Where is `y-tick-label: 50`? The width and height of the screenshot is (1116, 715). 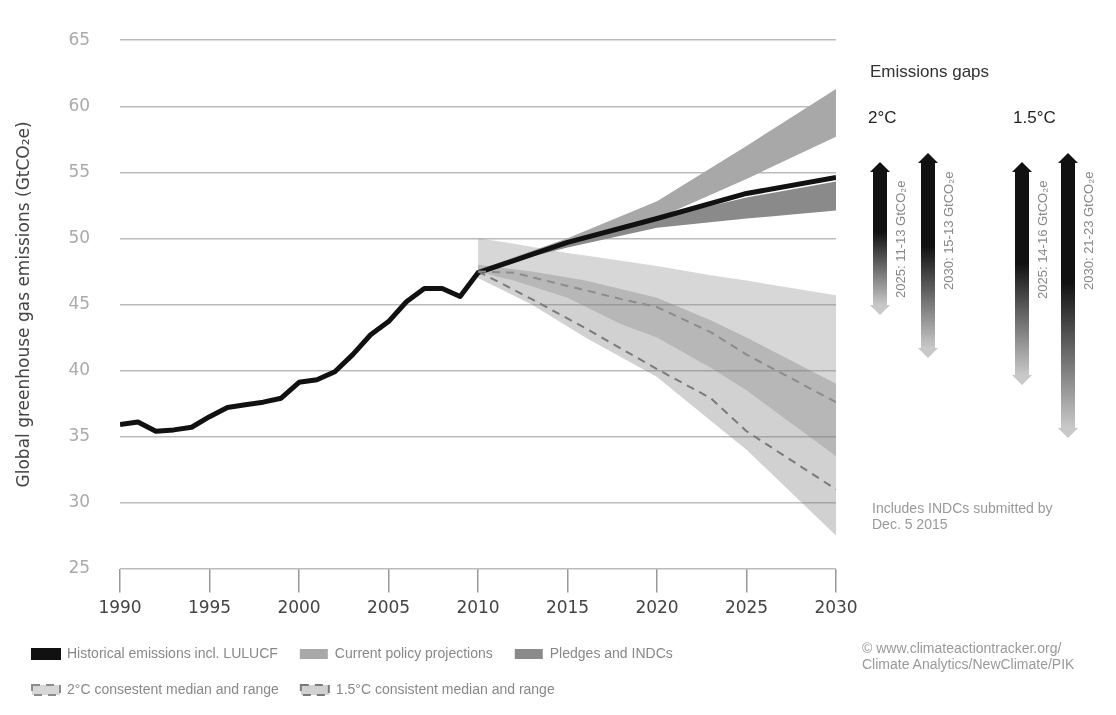 y-tick-label: 50 is located at coordinates (79, 236).